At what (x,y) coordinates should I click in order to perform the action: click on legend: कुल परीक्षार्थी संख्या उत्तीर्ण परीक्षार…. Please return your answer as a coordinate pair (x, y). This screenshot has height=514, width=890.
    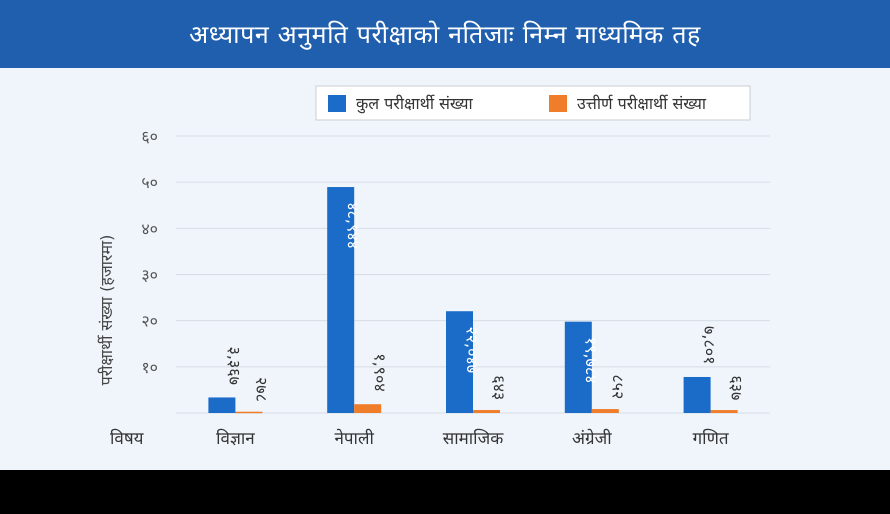
    Looking at the image, I should click on (533, 103).